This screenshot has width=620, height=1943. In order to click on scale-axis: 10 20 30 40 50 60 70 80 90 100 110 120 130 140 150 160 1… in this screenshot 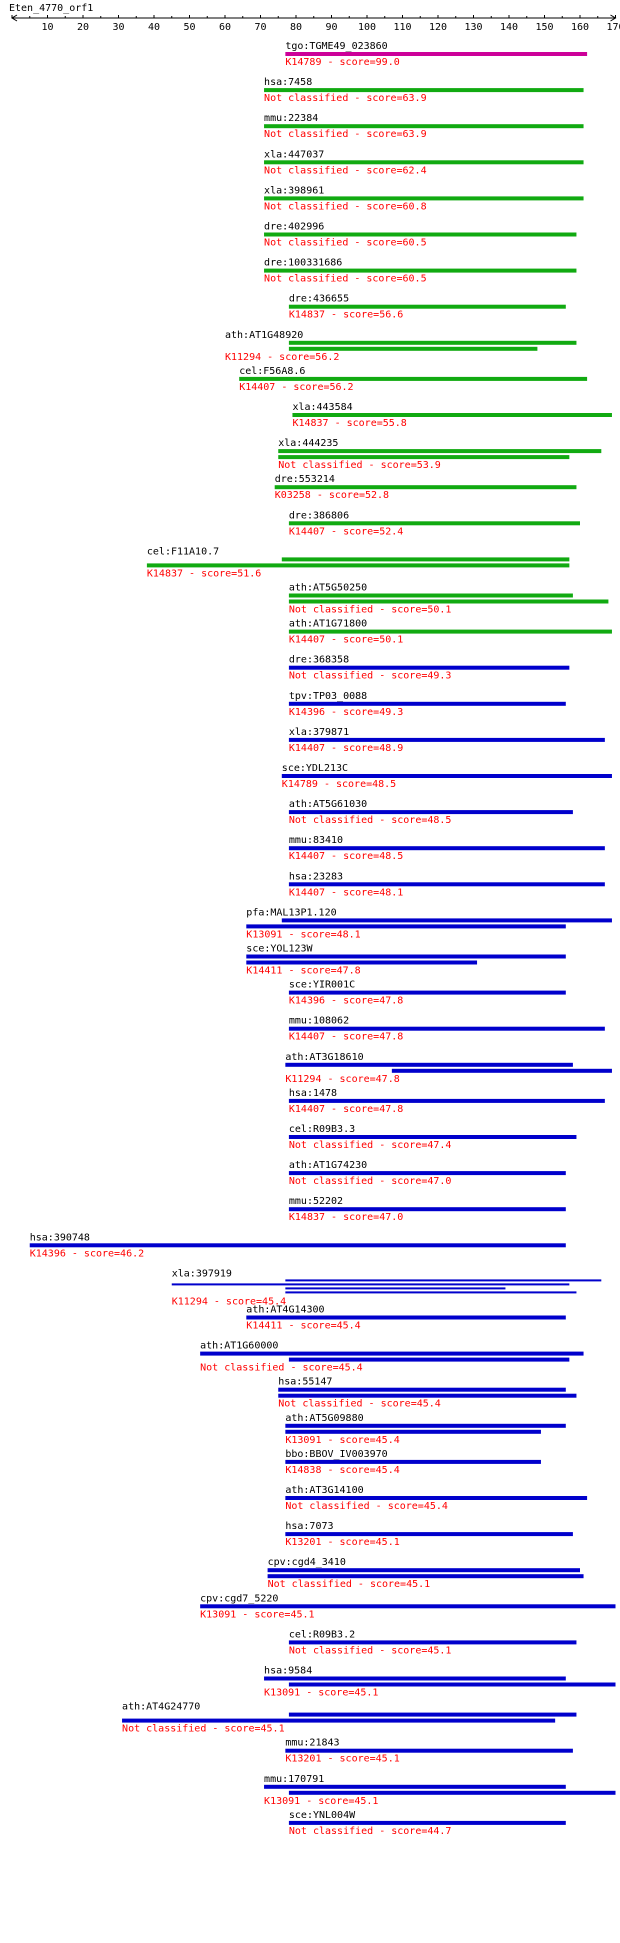, I will do `click(315, 23)`.